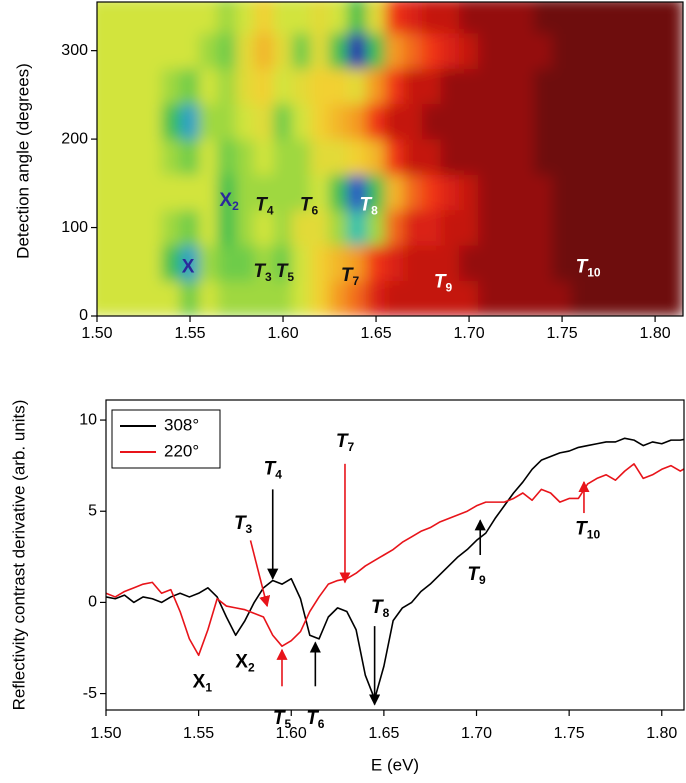  I want to click on x-tick-label: 1.80, so click(661, 733).